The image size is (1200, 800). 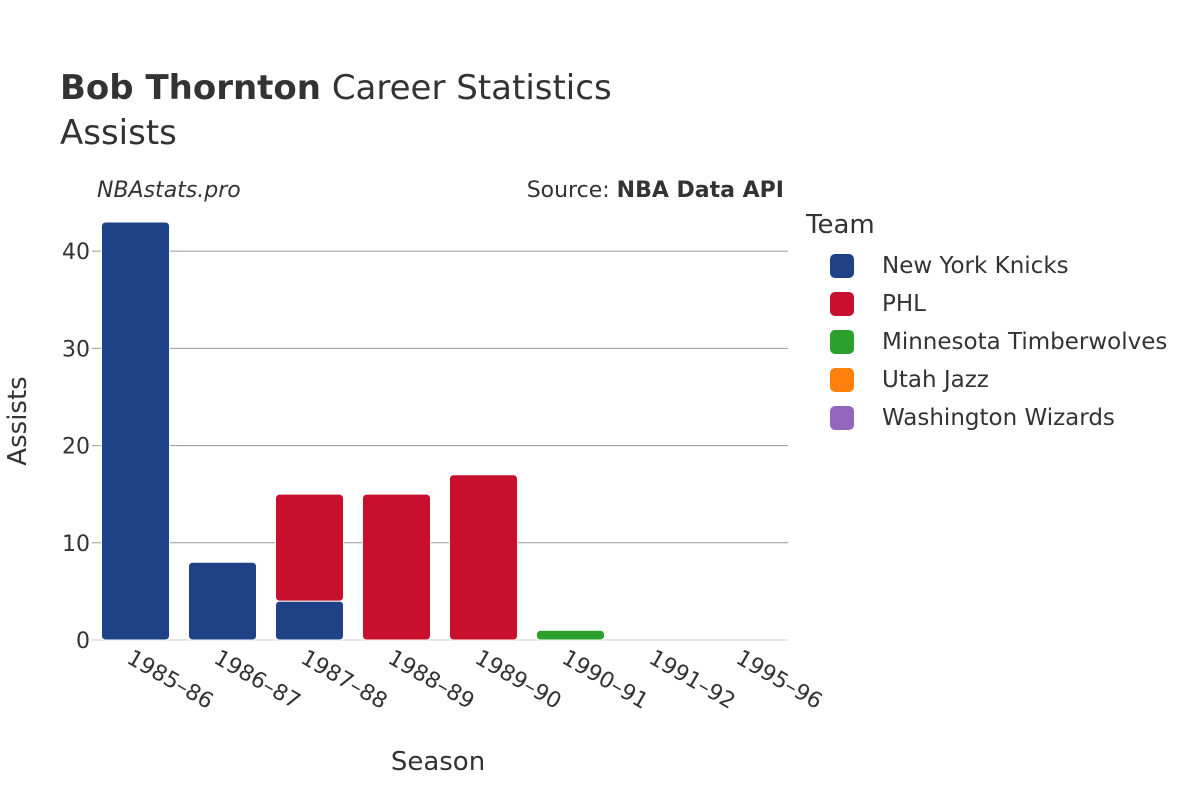 What do you see at coordinates (431, 680) in the screenshot?
I see `x-tick-label: 1988–89` at bounding box center [431, 680].